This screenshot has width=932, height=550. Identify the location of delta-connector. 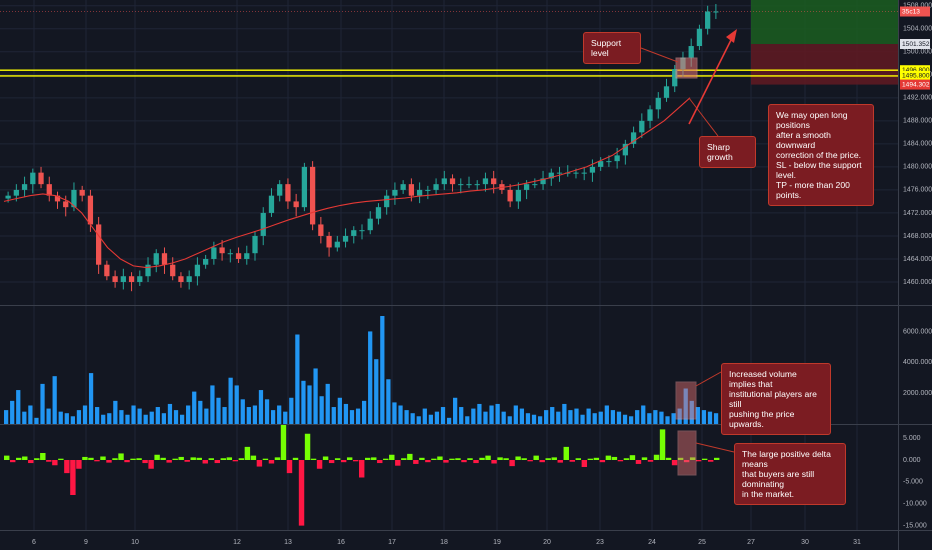
(715, 447).